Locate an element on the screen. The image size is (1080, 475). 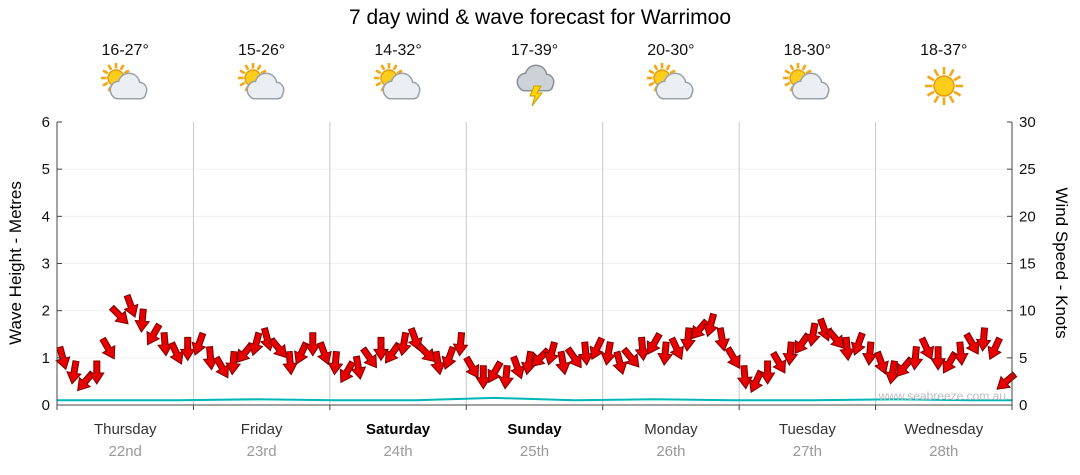
left-tick-label: 2 is located at coordinates (46, 311).